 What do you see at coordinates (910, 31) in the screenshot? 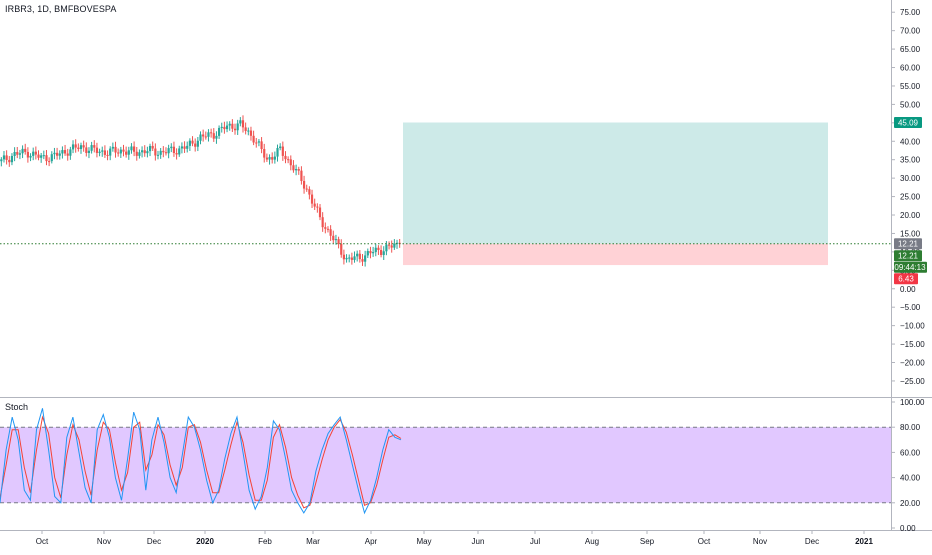
I see `price-tick-label: 70.00` at bounding box center [910, 31].